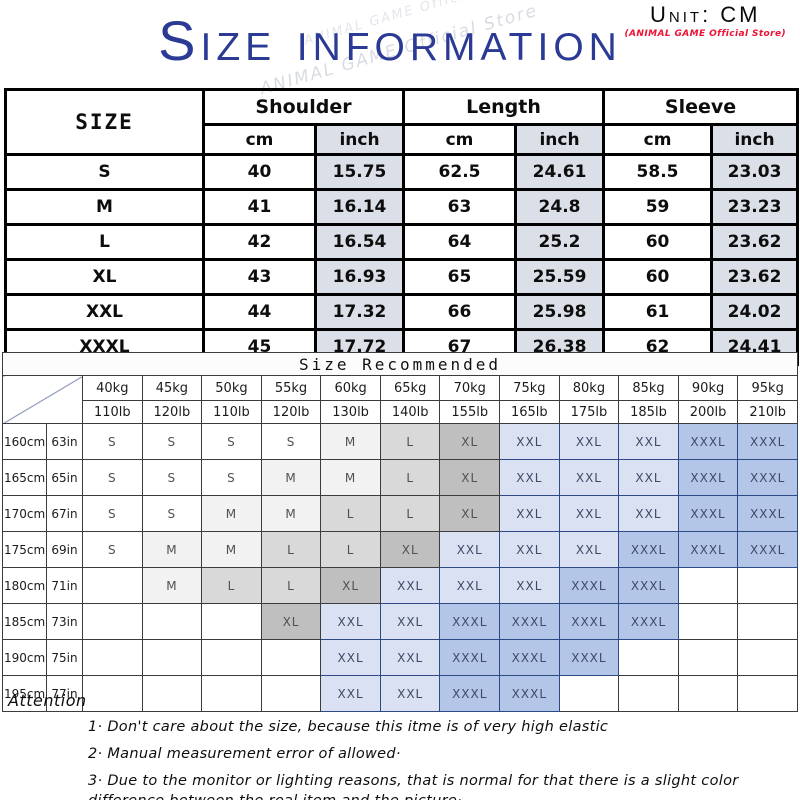  What do you see at coordinates (303, 107) in the screenshot?
I see `measure-group-header: Shoulder` at bounding box center [303, 107].